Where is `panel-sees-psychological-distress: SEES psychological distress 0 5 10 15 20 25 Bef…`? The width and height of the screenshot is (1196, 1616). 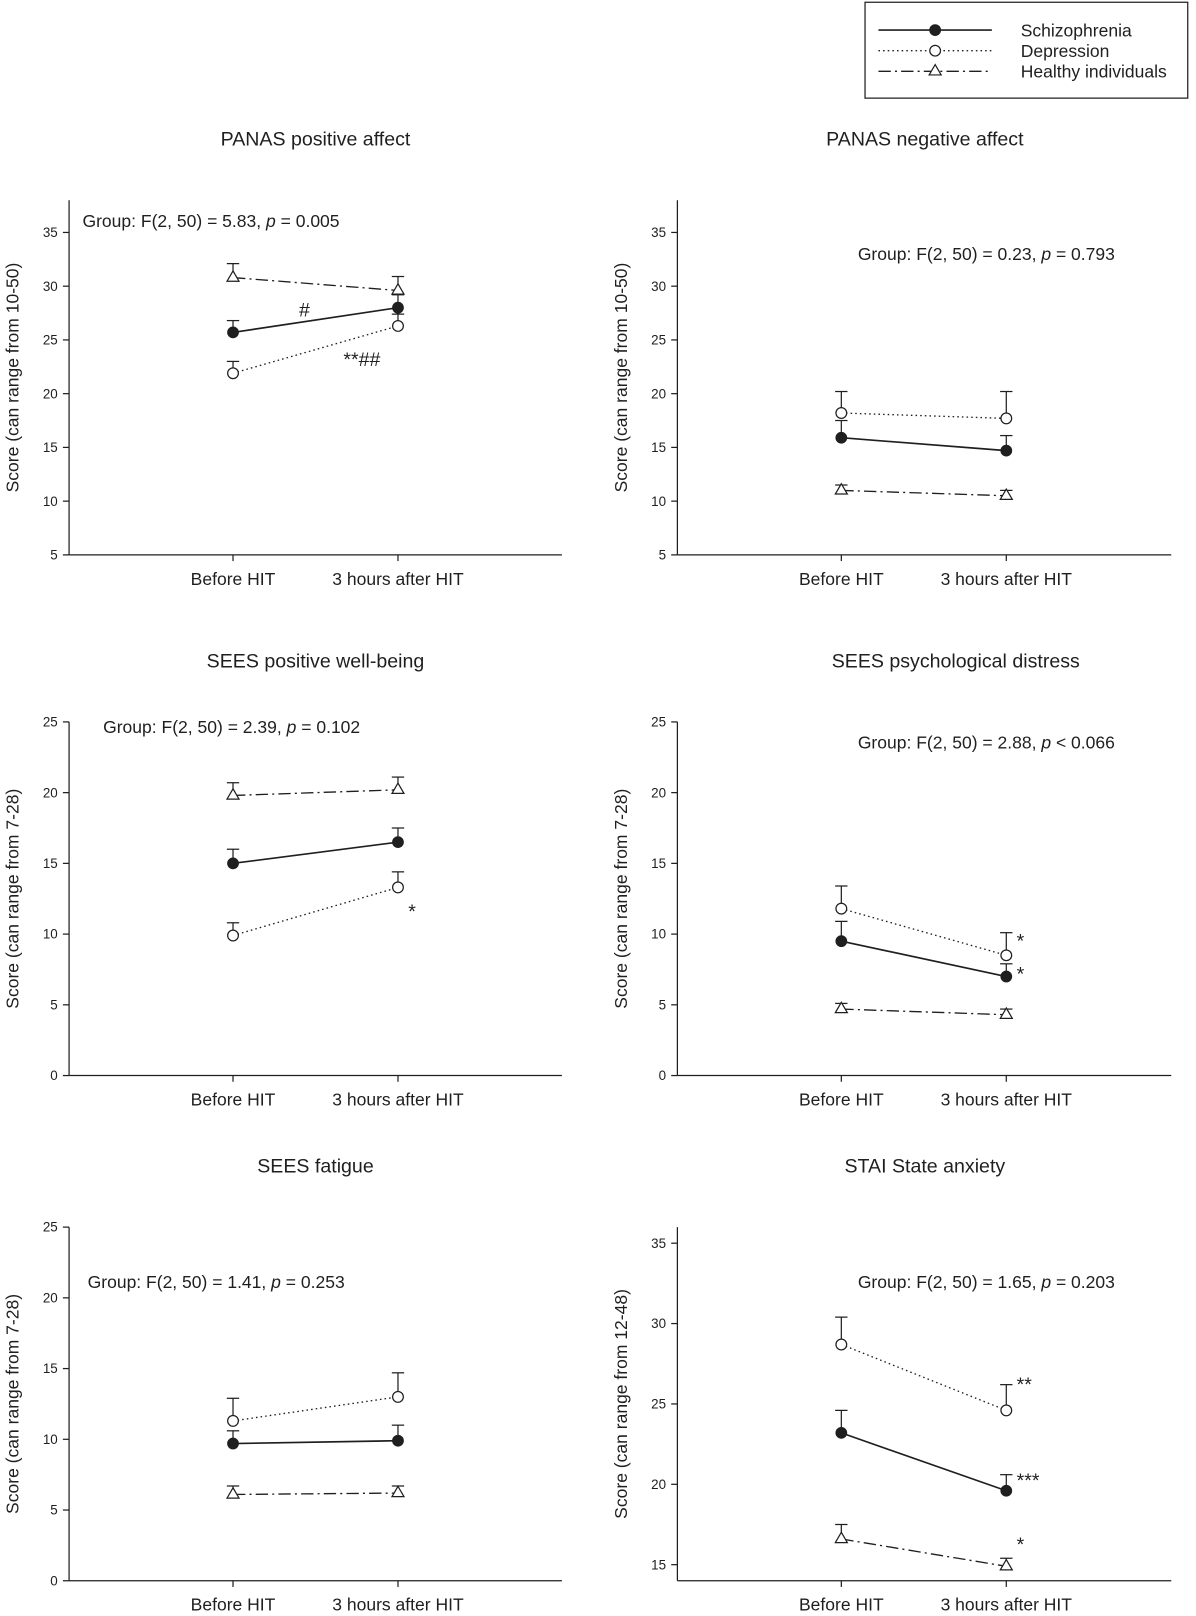
panel-sees-psychological-distress: SEES psychological distress 0 5 10 15 20 25 Bef… is located at coordinates (891, 879).